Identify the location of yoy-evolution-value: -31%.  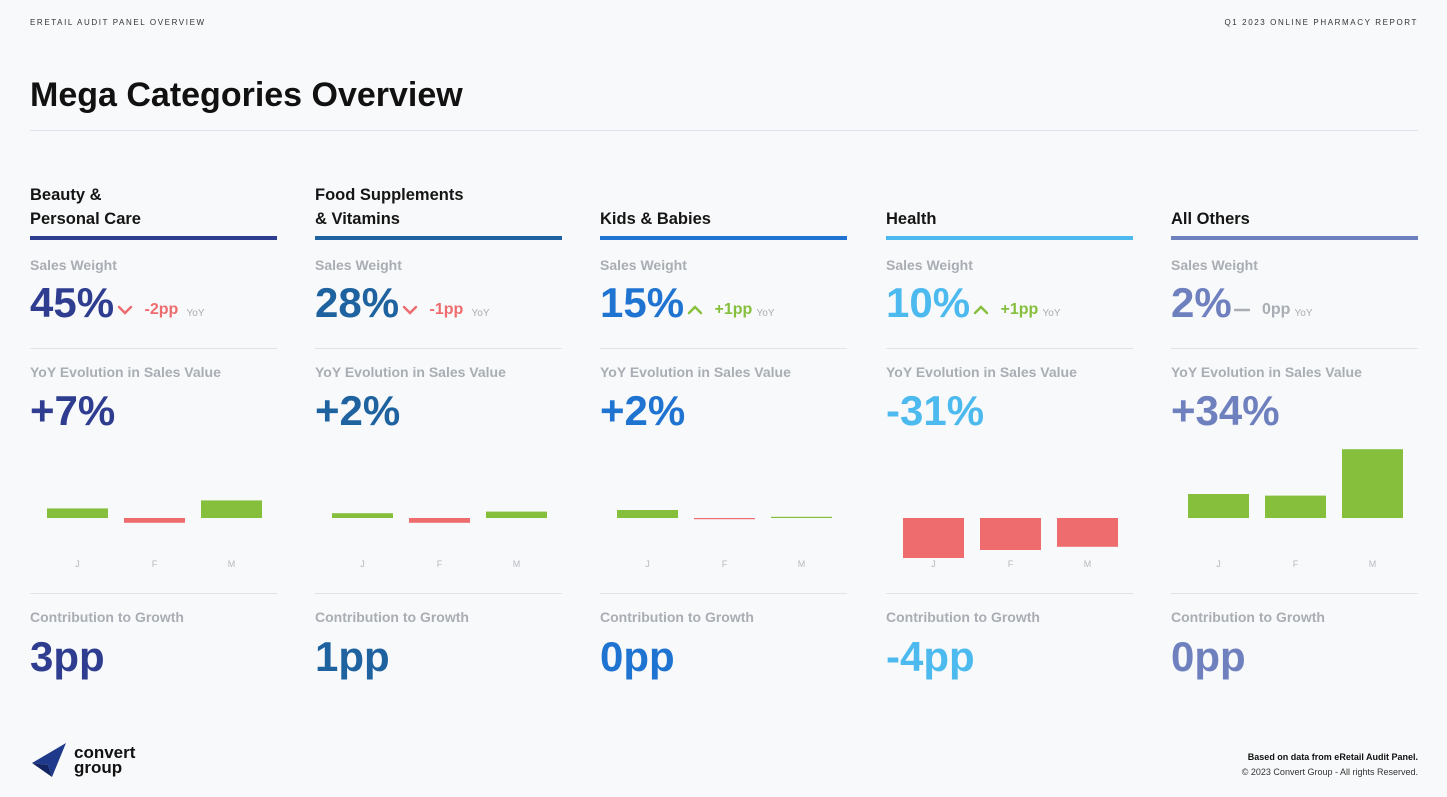
(935, 410).